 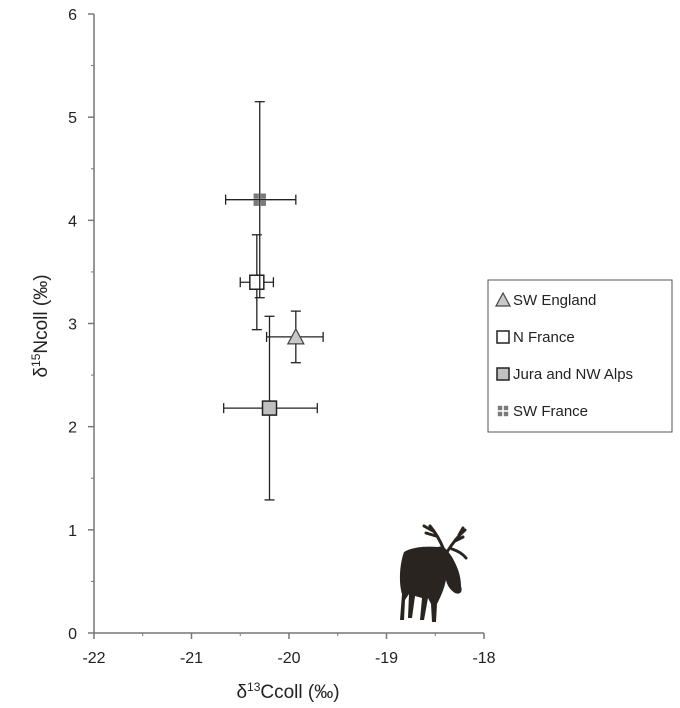 What do you see at coordinates (93, 658) in the screenshot?
I see `x-tick-label: -22` at bounding box center [93, 658].